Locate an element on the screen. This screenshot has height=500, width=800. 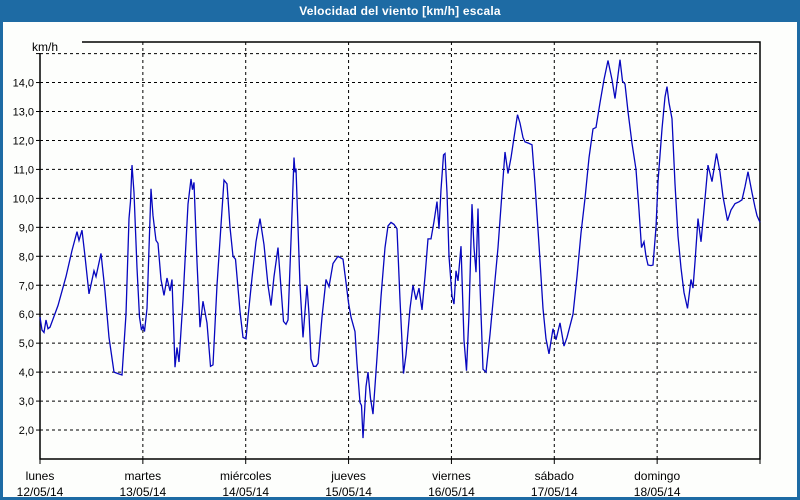
x-day-name-label: viernes is located at coordinates (451, 476).